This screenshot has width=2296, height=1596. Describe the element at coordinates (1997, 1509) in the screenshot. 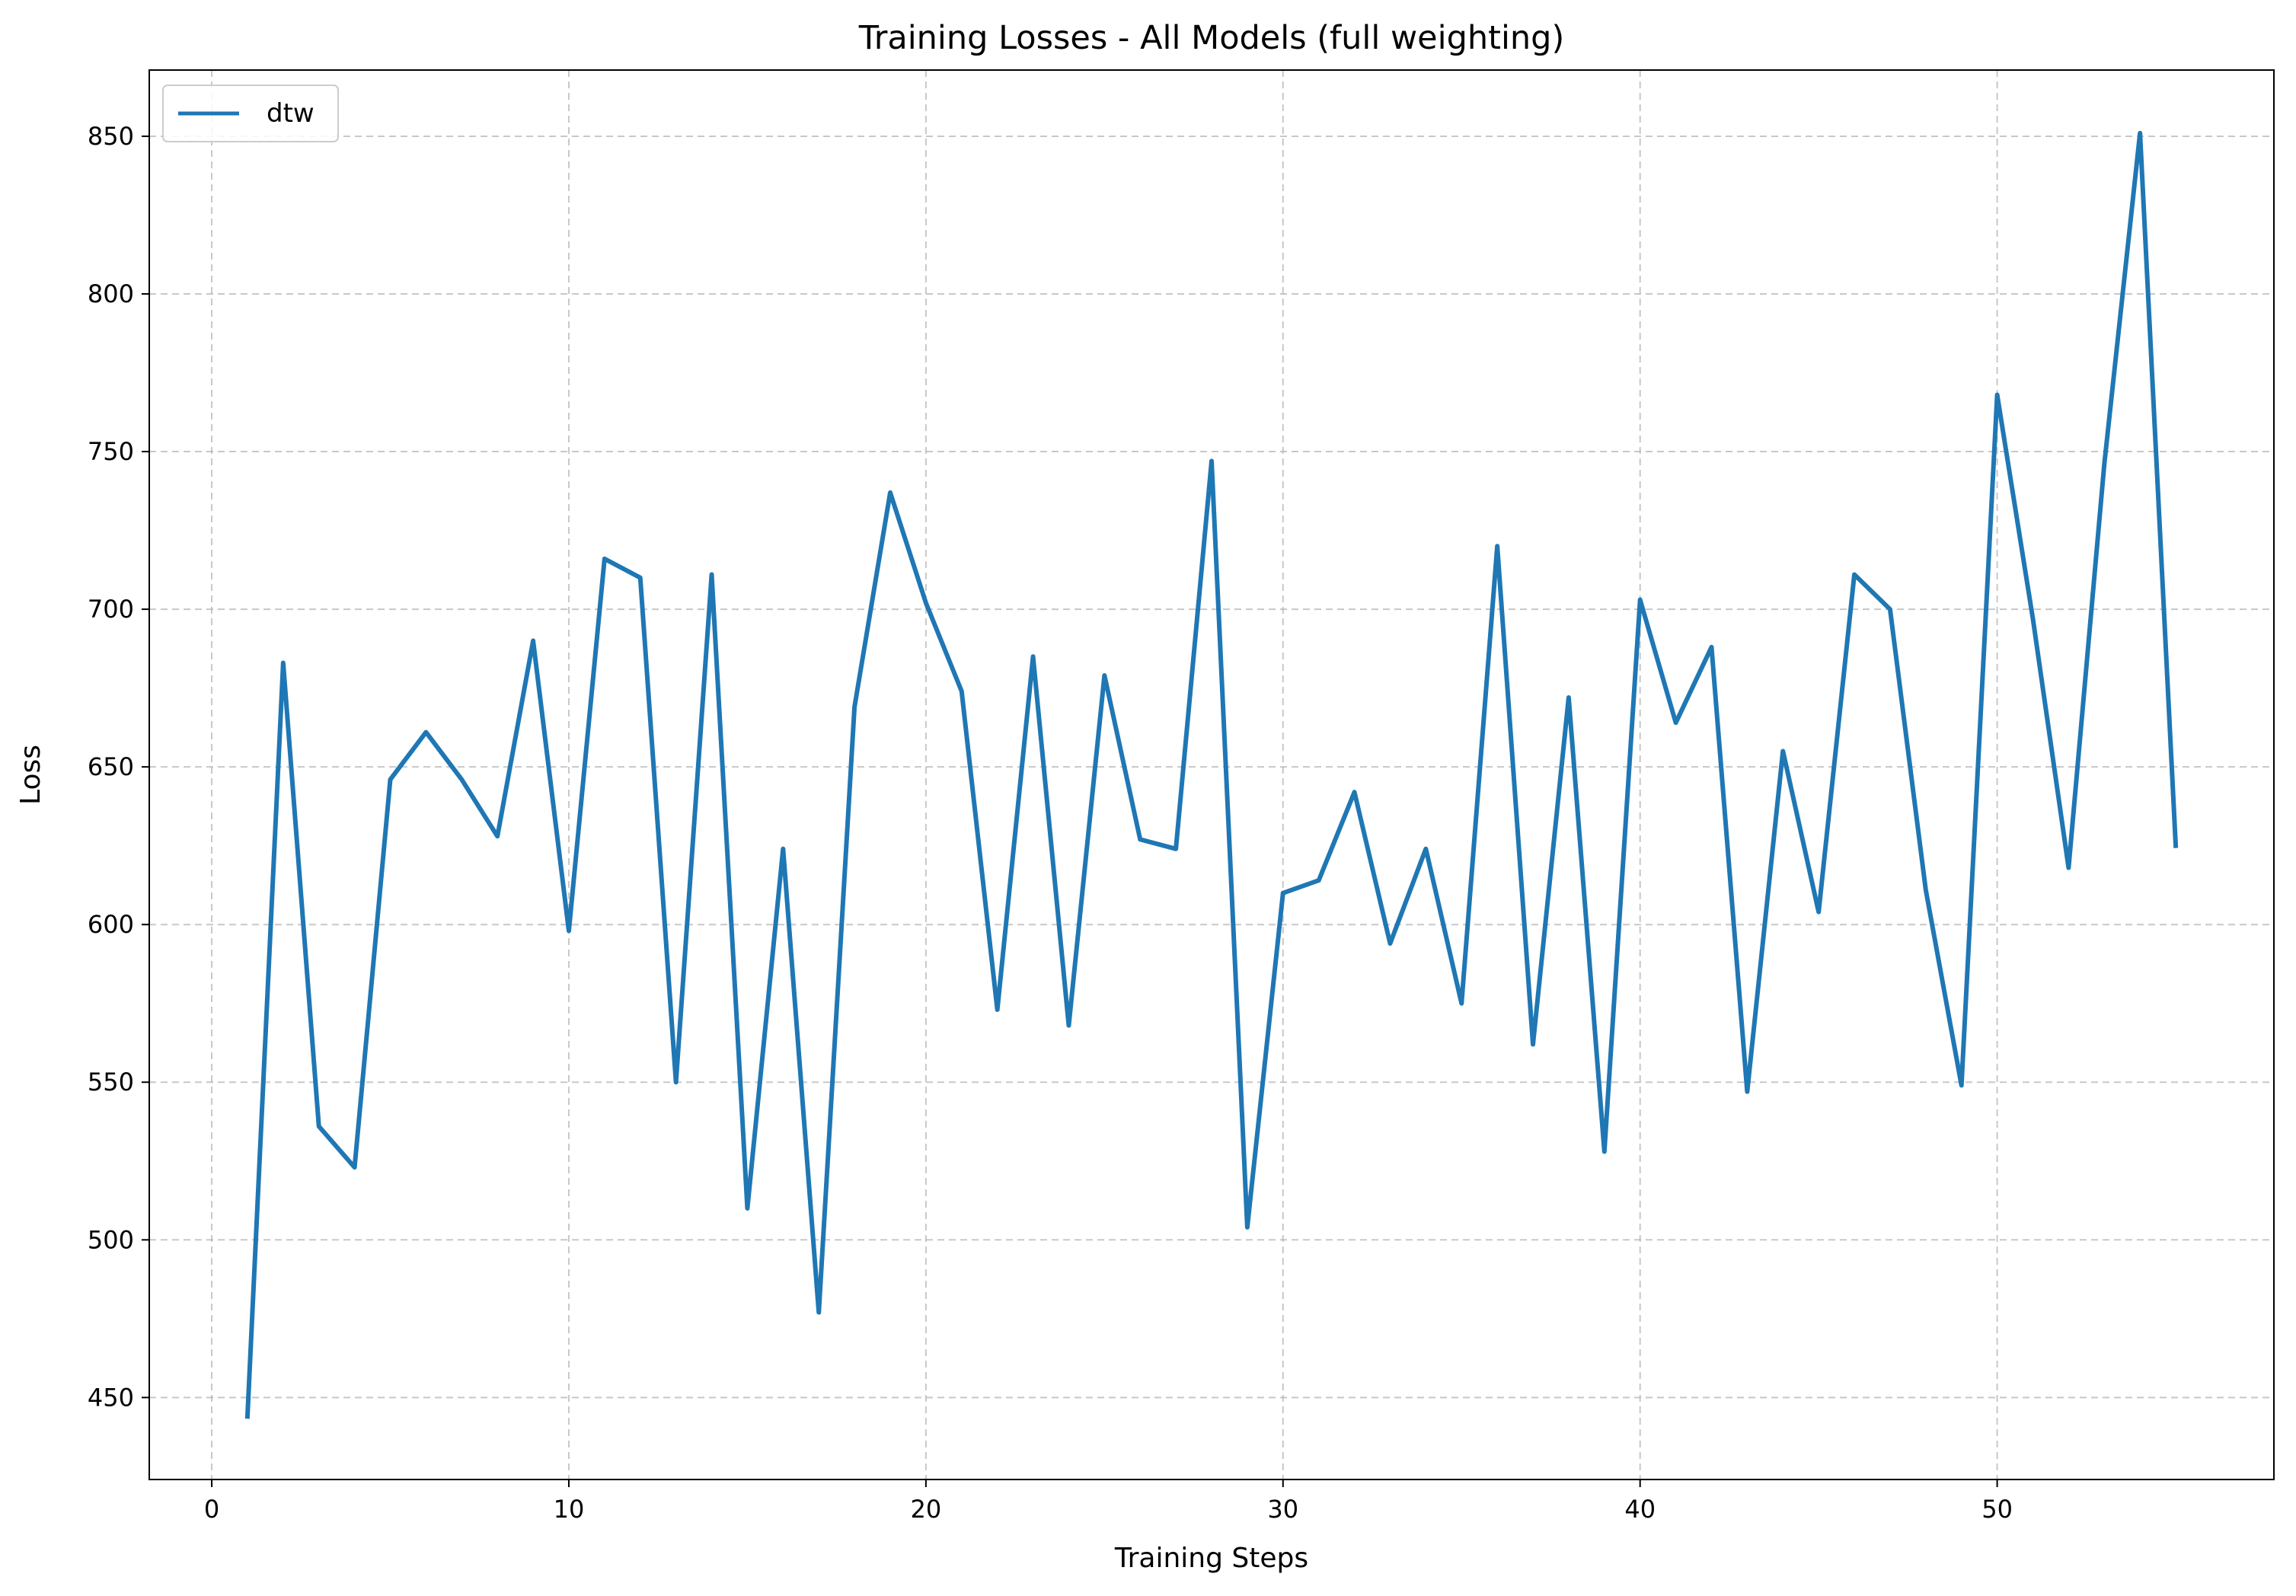

I see `x-tick-label: 50` at that location.